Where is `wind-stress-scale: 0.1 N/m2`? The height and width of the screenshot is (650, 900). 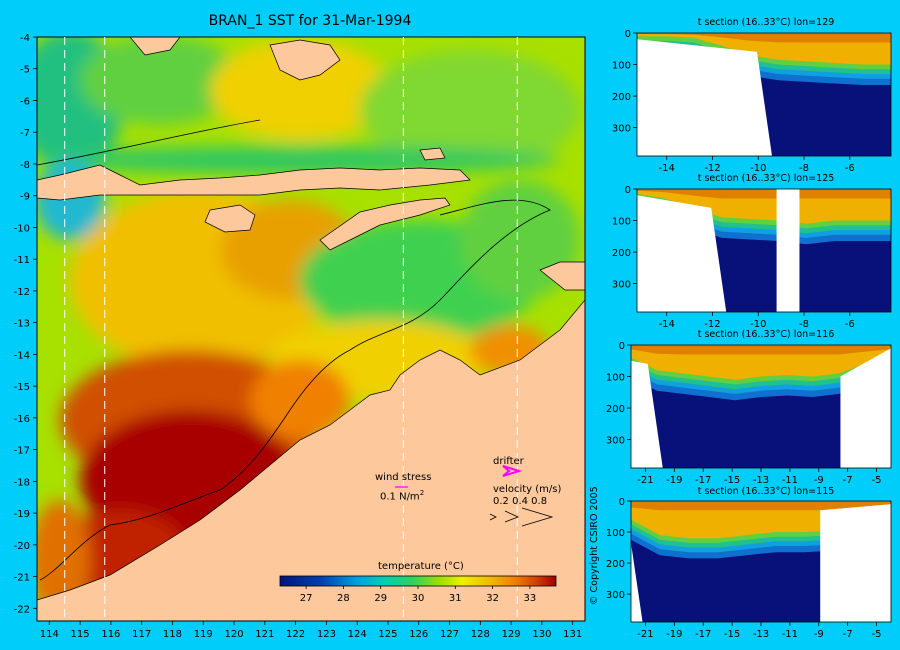 wind-stress-scale: 0.1 N/m2 is located at coordinates (402, 496).